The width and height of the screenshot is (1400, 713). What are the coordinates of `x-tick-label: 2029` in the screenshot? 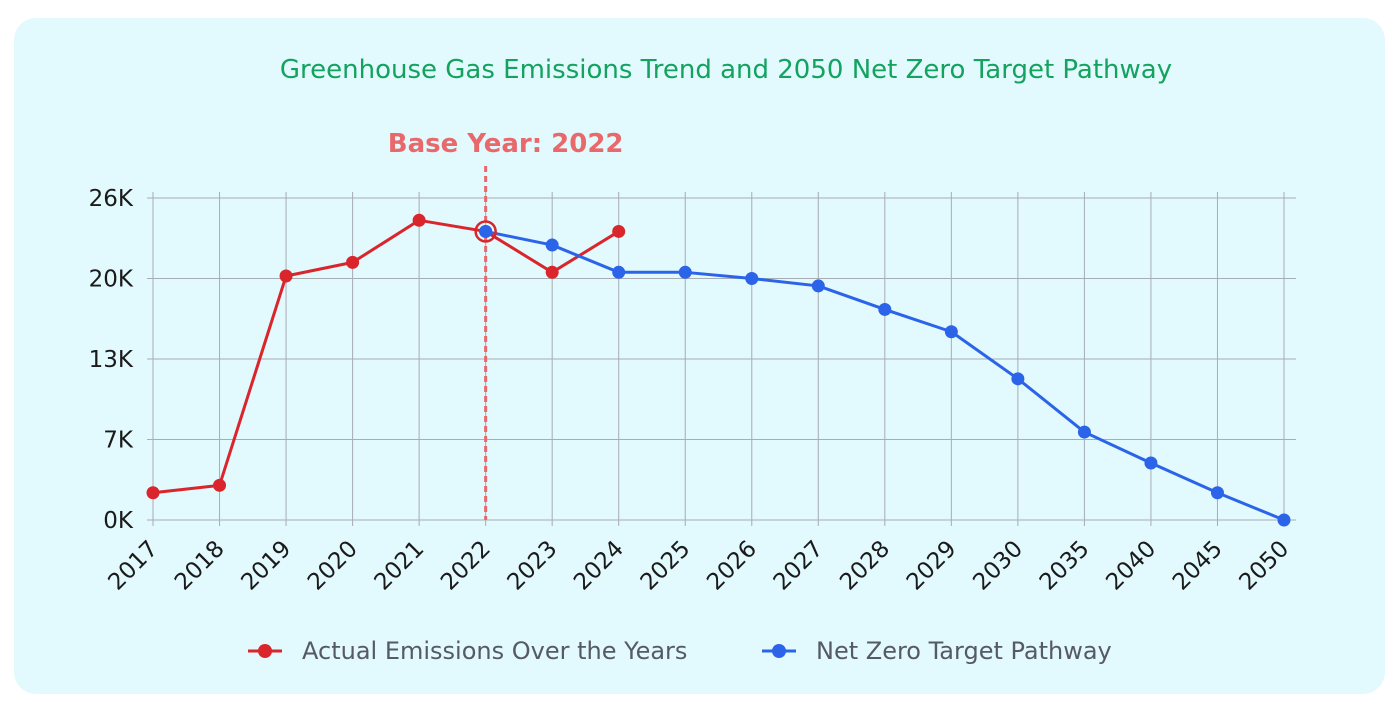 It's located at (932, 566).